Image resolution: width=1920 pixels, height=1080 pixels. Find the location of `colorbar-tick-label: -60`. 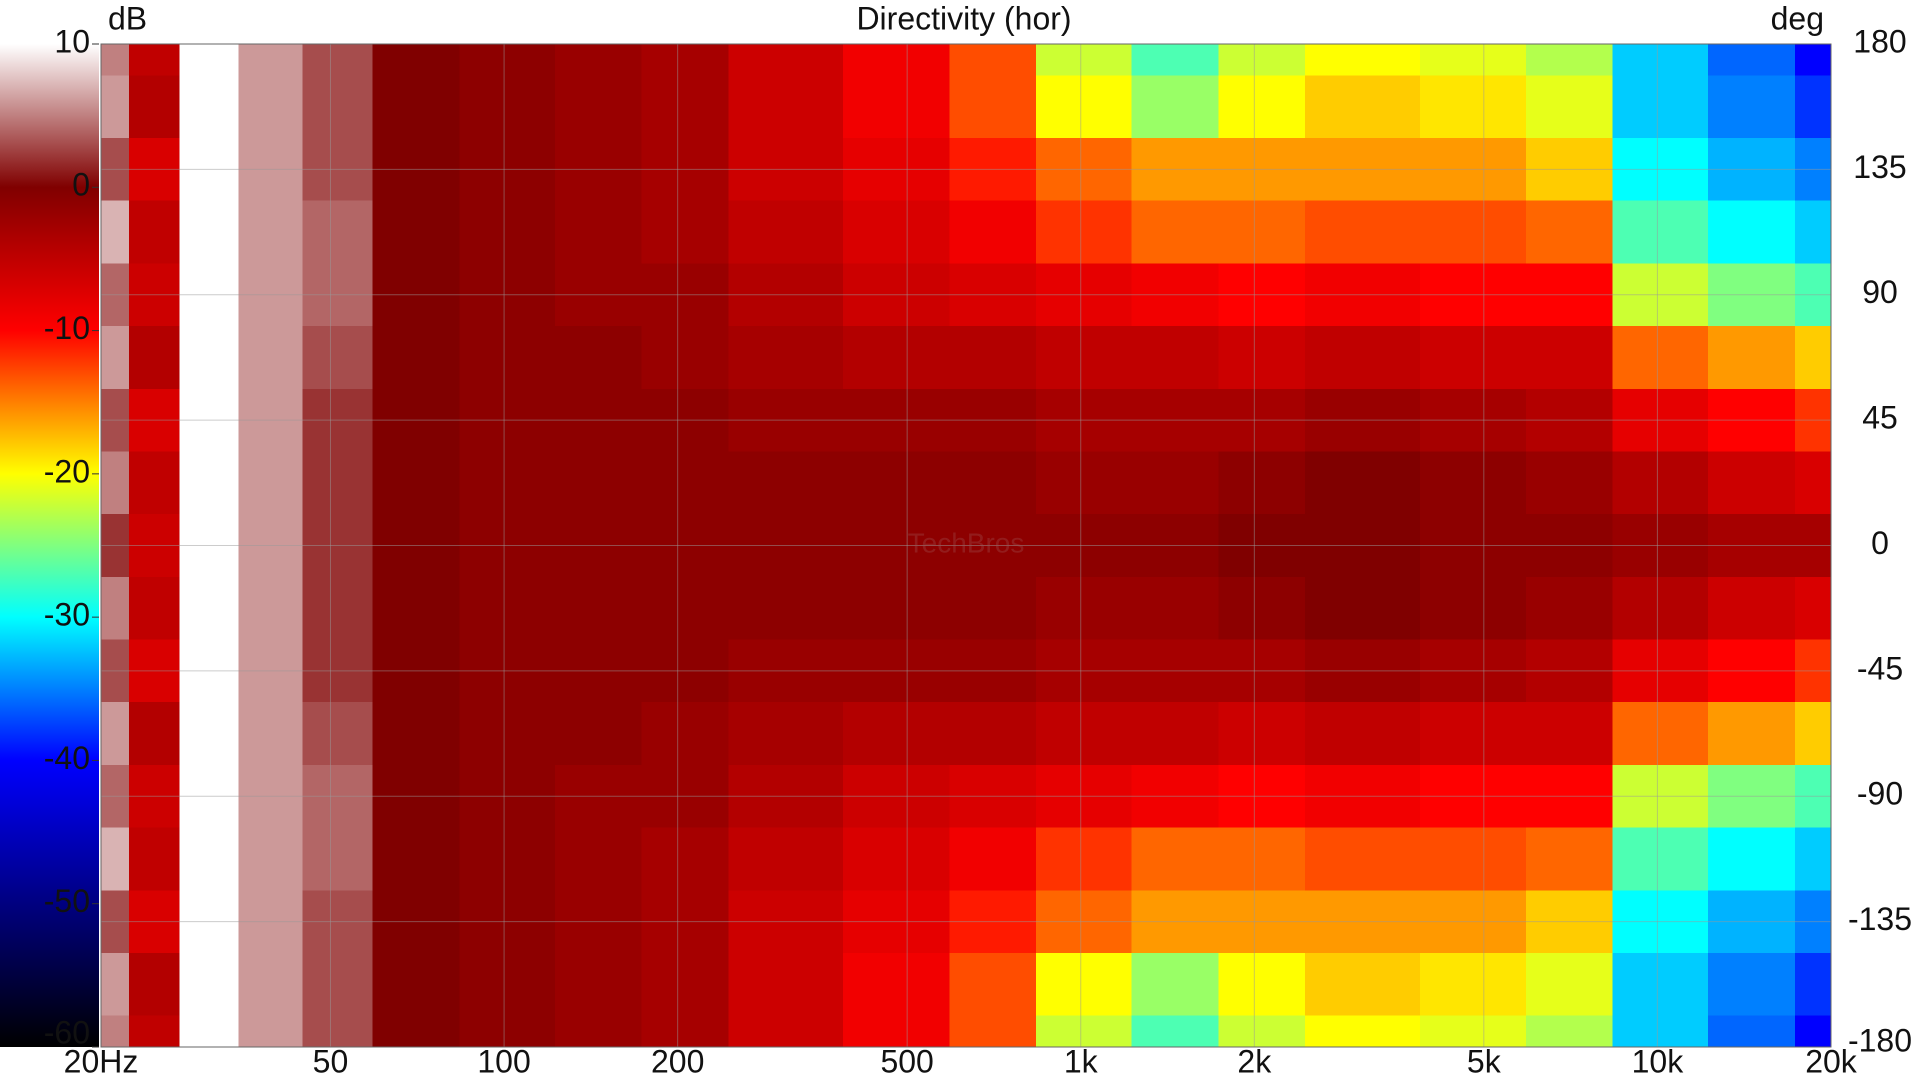

colorbar-tick-label: -60 is located at coordinates (67, 1032).